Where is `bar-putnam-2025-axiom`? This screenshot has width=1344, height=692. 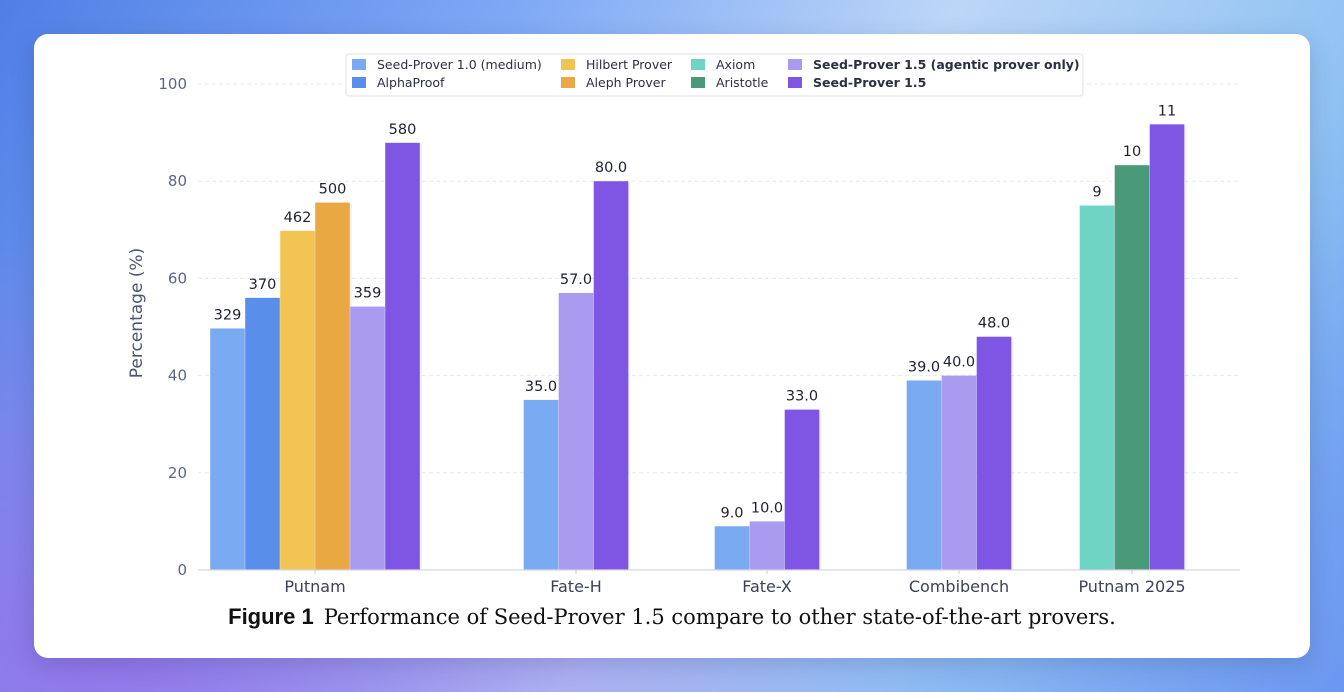 bar-putnam-2025-axiom is located at coordinates (1097, 387).